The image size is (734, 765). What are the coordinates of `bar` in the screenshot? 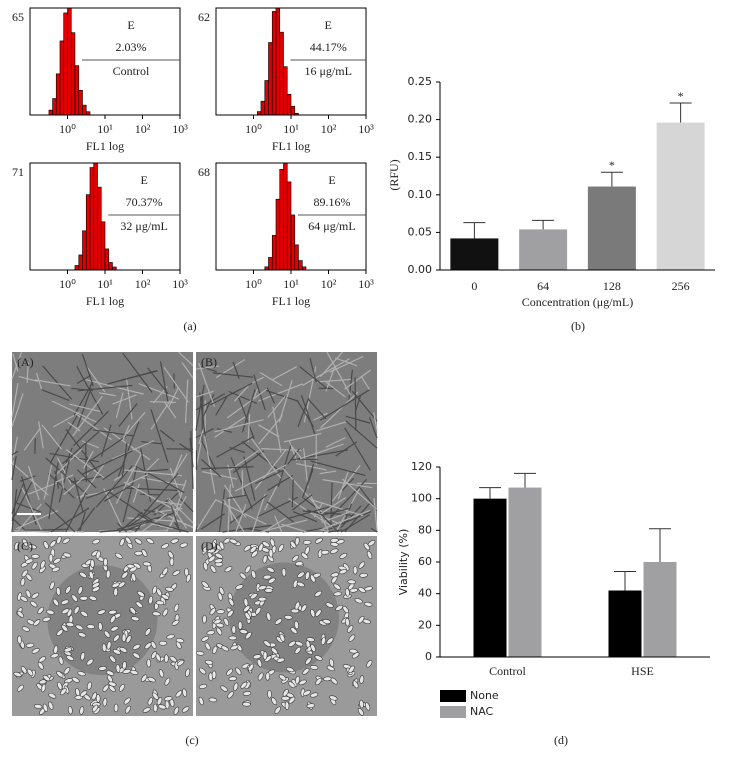 It's located at (543, 249).